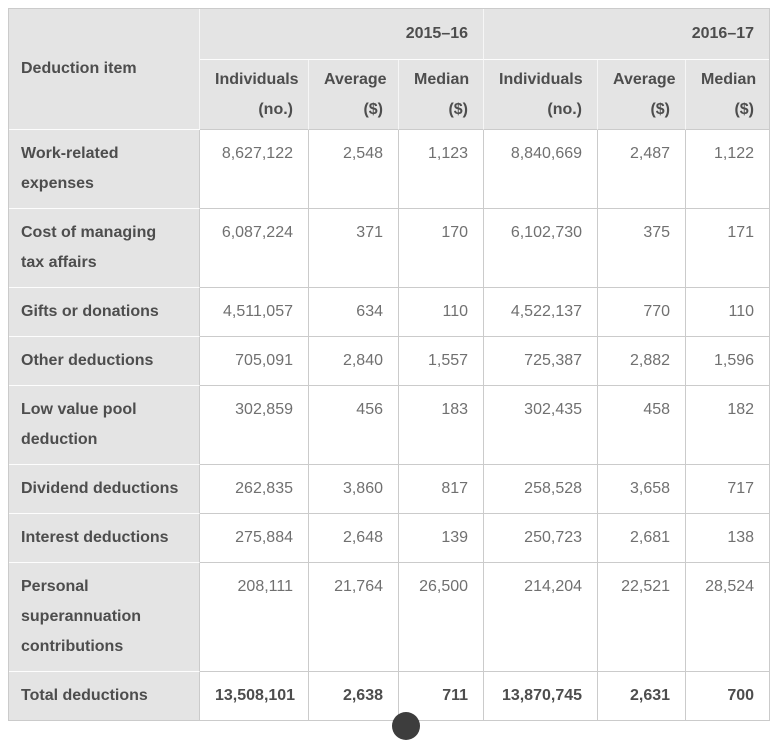  Describe the element at coordinates (541, 248) in the screenshot. I see `cell-value: 6,102,730` at that location.